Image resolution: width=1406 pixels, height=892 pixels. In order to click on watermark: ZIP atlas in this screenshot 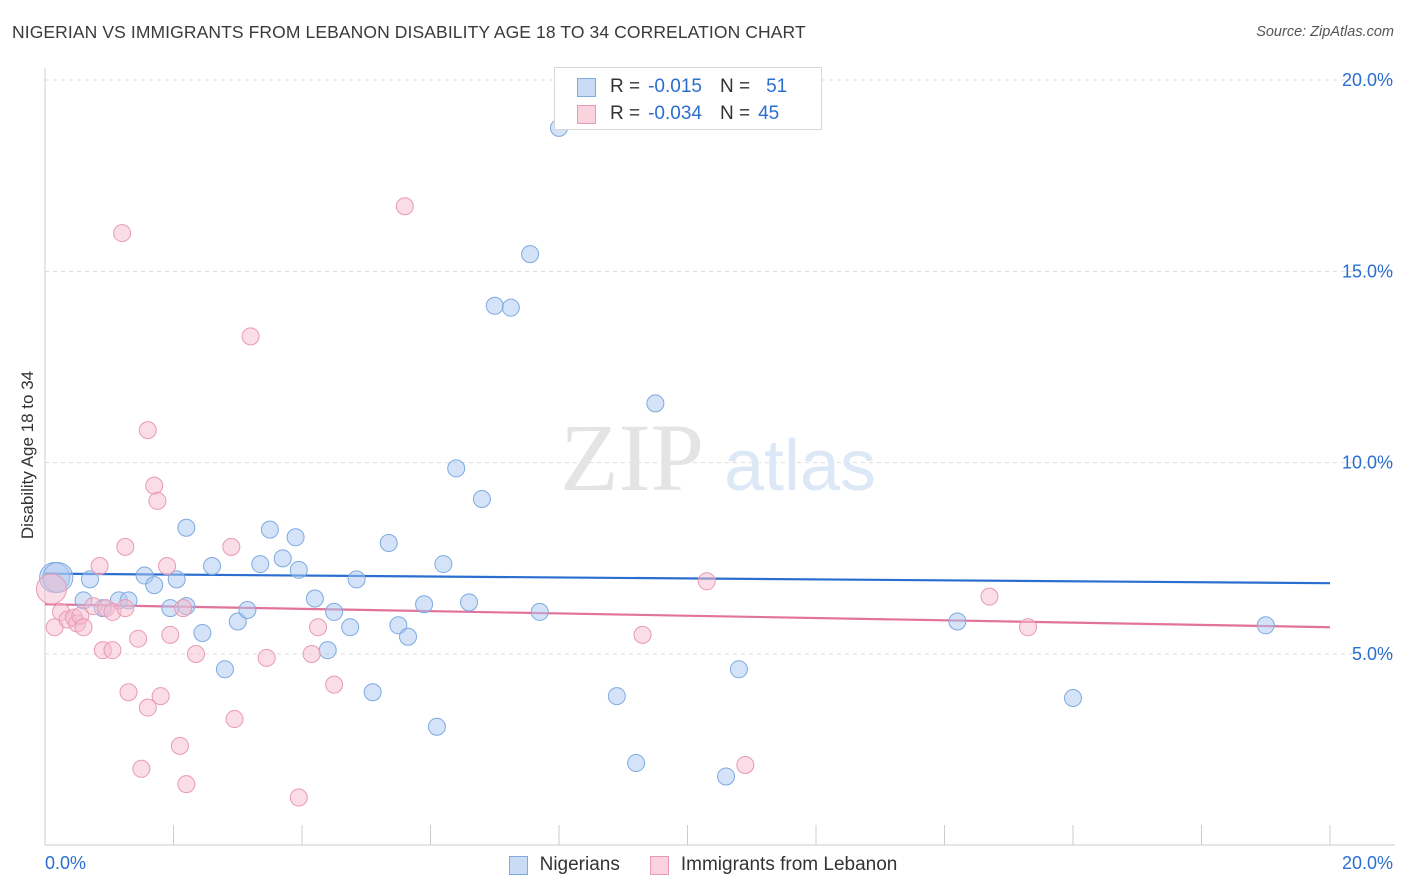, I will do `click(718, 457)`.